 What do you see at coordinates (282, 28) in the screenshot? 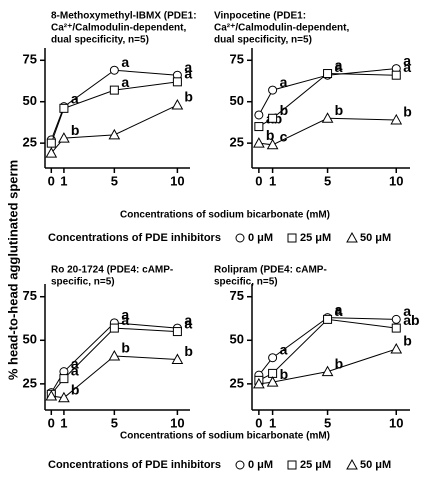
I see `chart-title: Ca²⁺/Calmodulin-dependent,` at bounding box center [282, 28].